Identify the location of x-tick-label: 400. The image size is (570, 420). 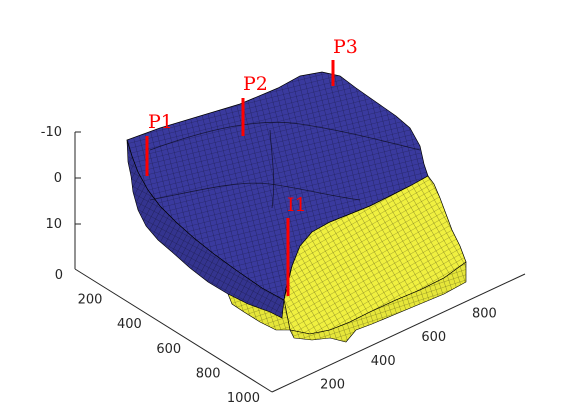
(383, 361).